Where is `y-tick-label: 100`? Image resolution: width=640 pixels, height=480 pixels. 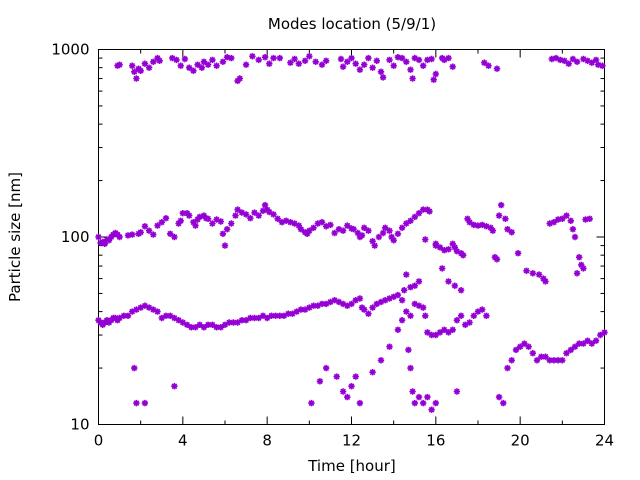 y-tick-label: 100 is located at coordinates (75, 237).